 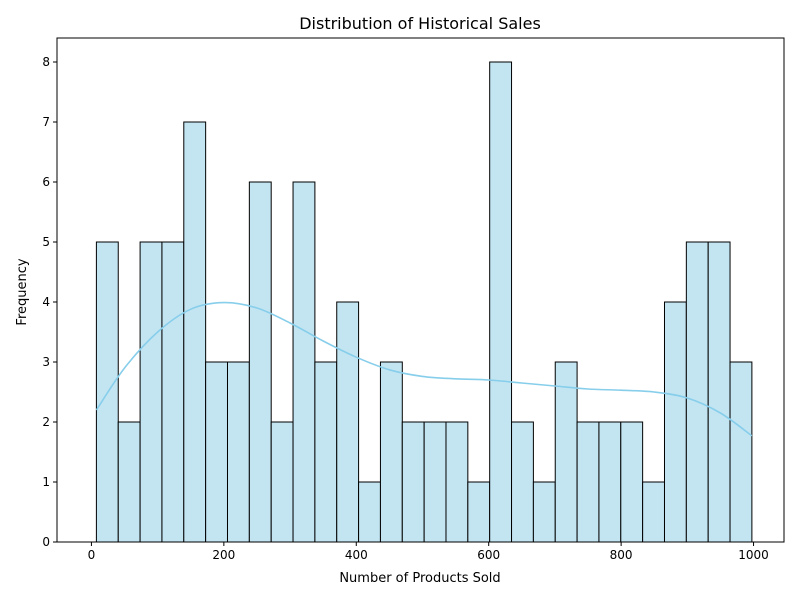 I want to click on y-tick-label-7: 7, so click(x=46, y=122).